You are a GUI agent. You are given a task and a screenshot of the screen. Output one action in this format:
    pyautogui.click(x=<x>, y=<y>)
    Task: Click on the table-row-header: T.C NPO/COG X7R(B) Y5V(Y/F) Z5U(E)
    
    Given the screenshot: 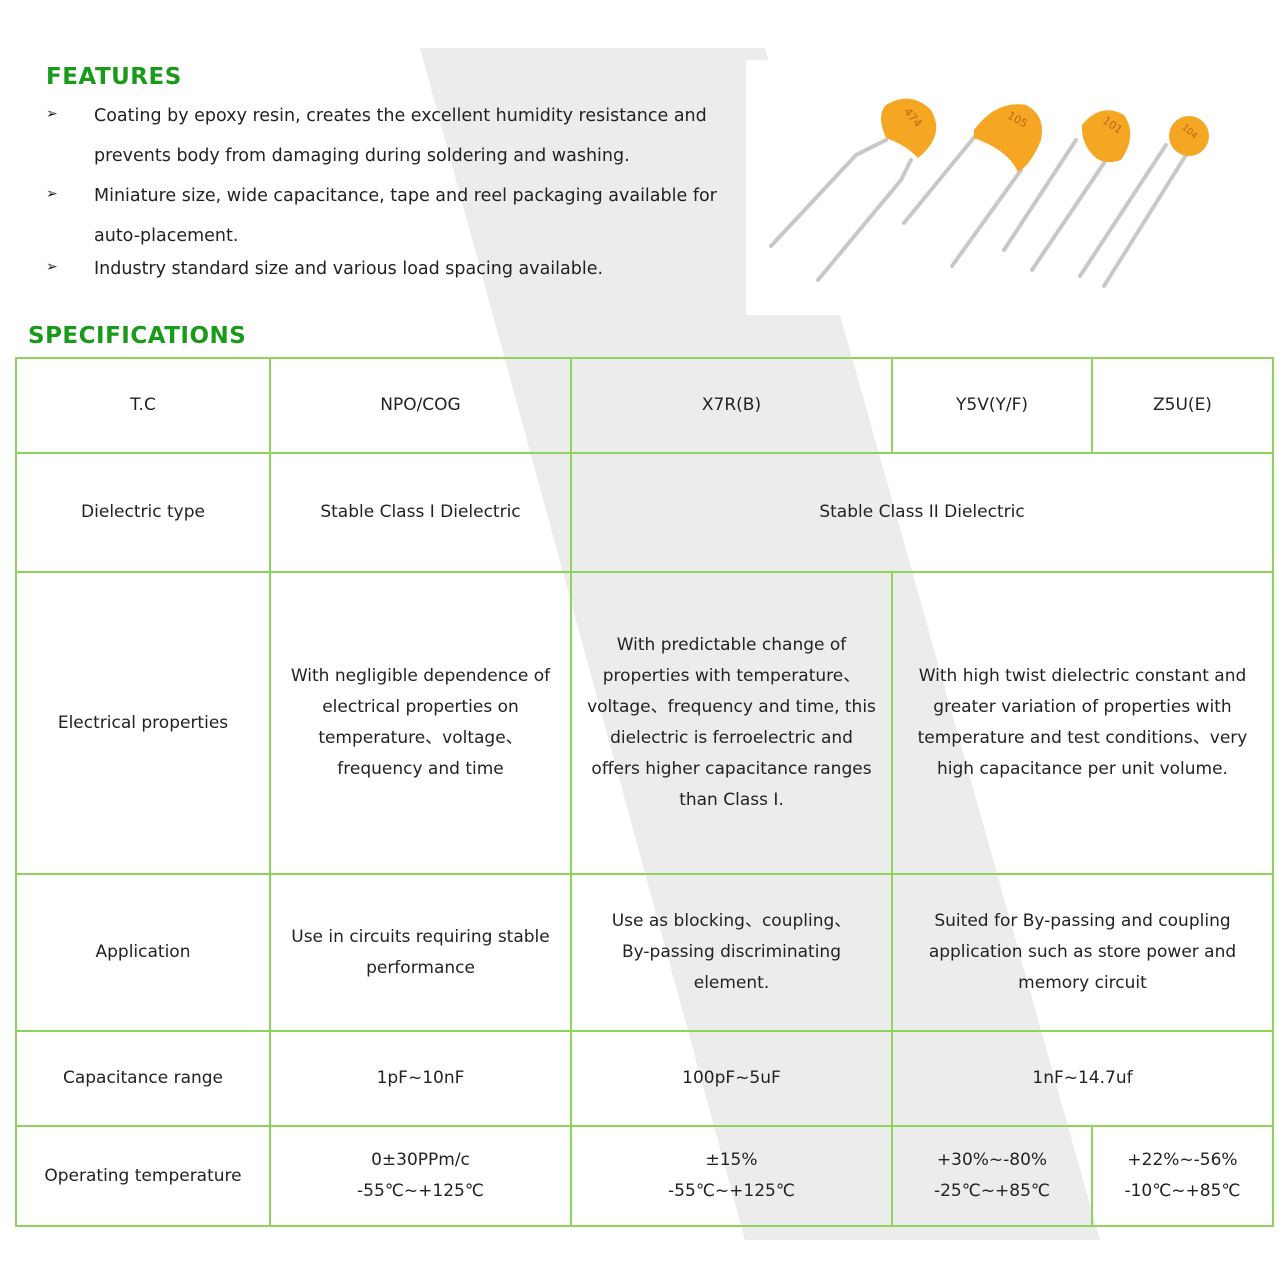 What is the action you would take?
    pyautogui.click(x=644, y=405)
    